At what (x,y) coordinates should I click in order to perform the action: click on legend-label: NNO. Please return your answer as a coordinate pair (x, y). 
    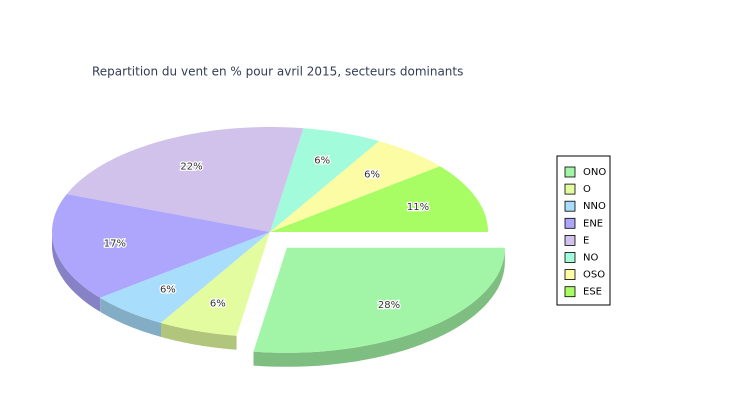
    Looking at the image, I should click on (594, 206).